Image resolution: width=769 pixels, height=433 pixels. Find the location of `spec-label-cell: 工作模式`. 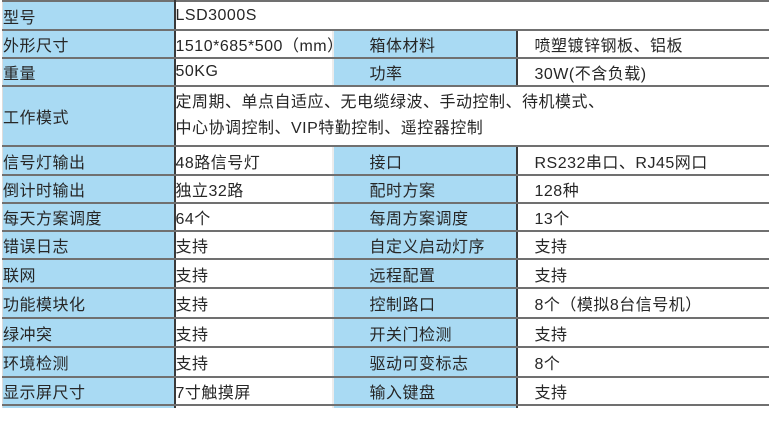

spec-label-cell: 工作模式 is located at coordinates (89, 116).